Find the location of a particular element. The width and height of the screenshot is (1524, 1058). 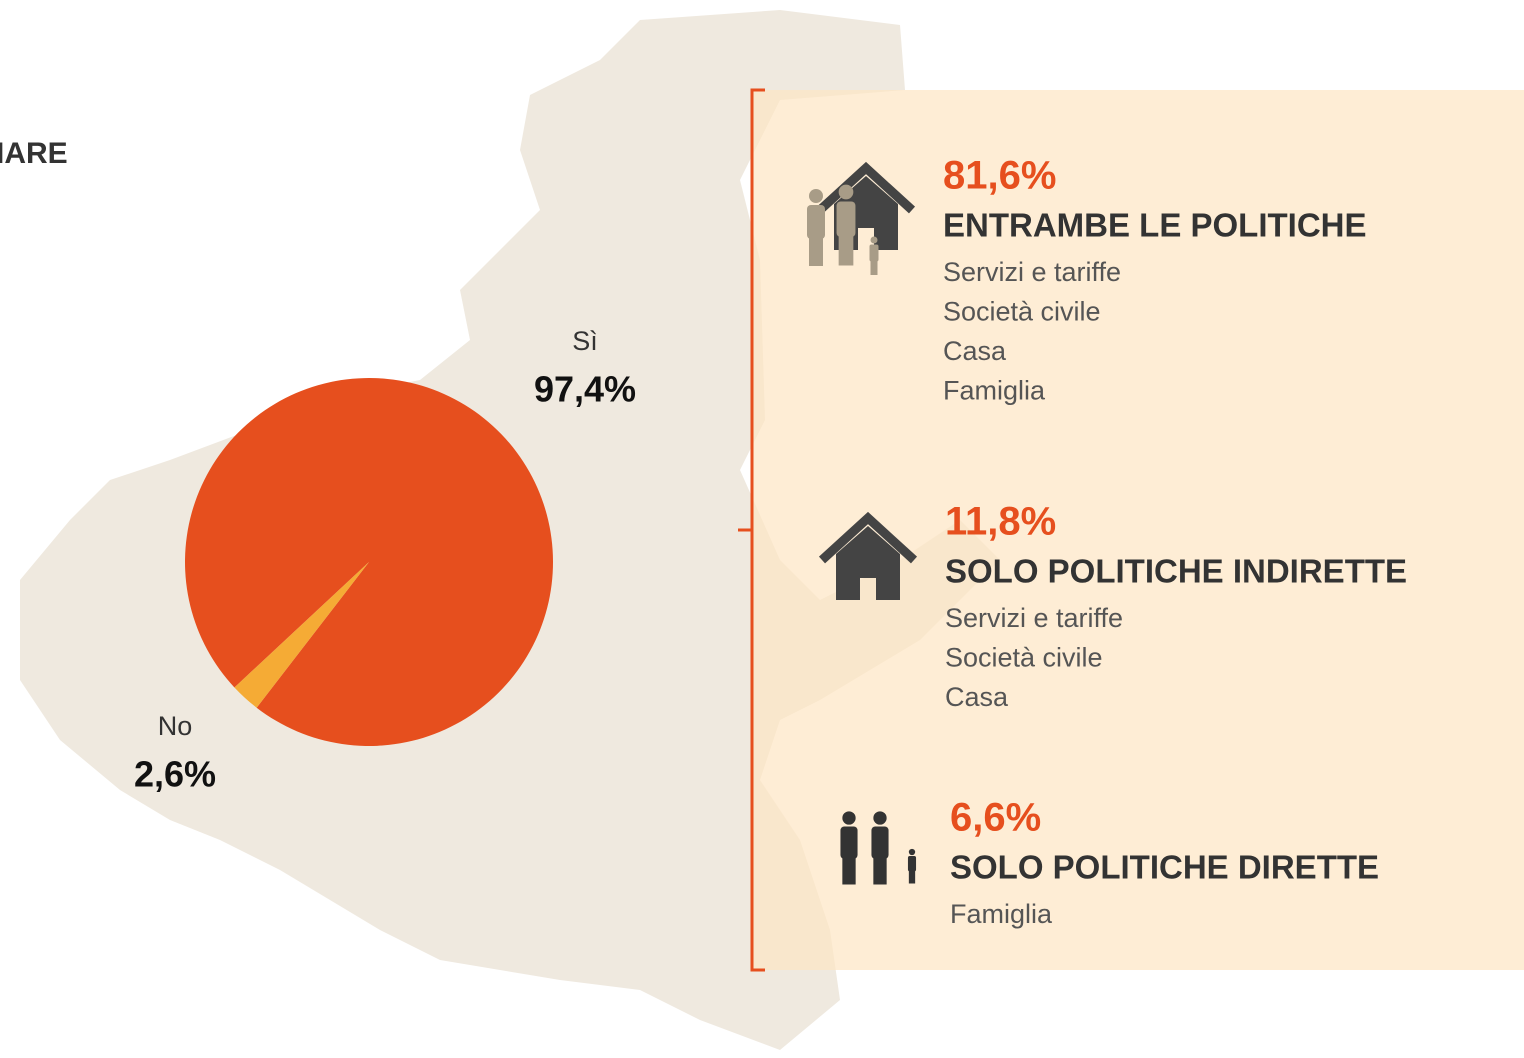

chart-title: IARE is located at coordinates (34, 153).